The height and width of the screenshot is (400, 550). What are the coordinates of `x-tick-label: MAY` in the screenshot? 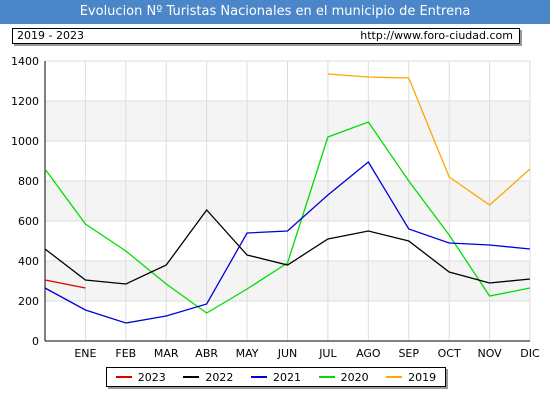 It's located at (247, 353).